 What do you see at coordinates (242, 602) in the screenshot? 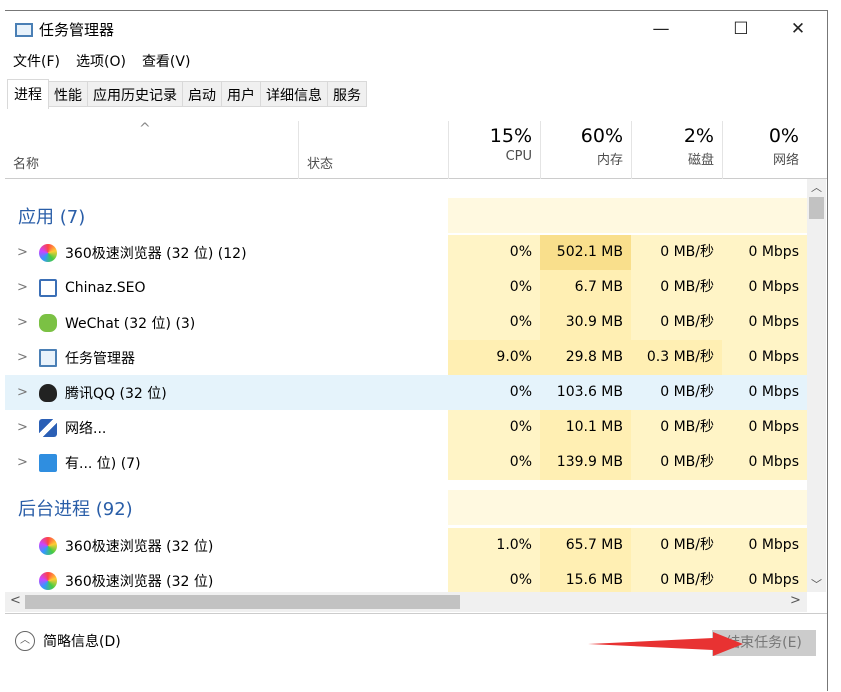
I see `horizontal-scroll-thumb` at bounding box center [242, 602].